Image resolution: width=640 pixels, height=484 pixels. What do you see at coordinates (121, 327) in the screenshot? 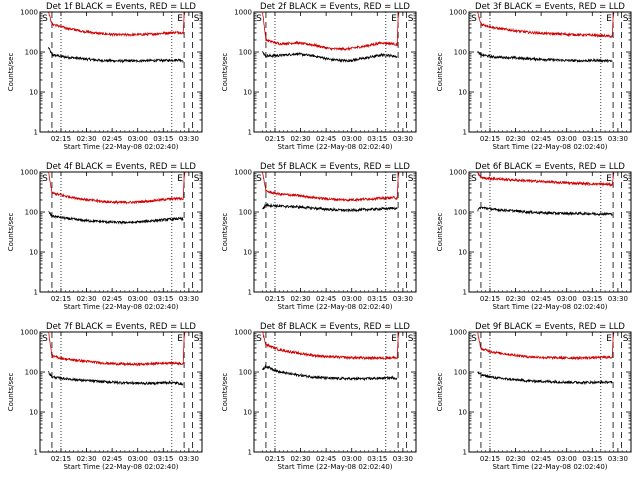
I see `panel-title: Det 7f BLACK = Events, RED = LLD` at bounding box center [121, 327].